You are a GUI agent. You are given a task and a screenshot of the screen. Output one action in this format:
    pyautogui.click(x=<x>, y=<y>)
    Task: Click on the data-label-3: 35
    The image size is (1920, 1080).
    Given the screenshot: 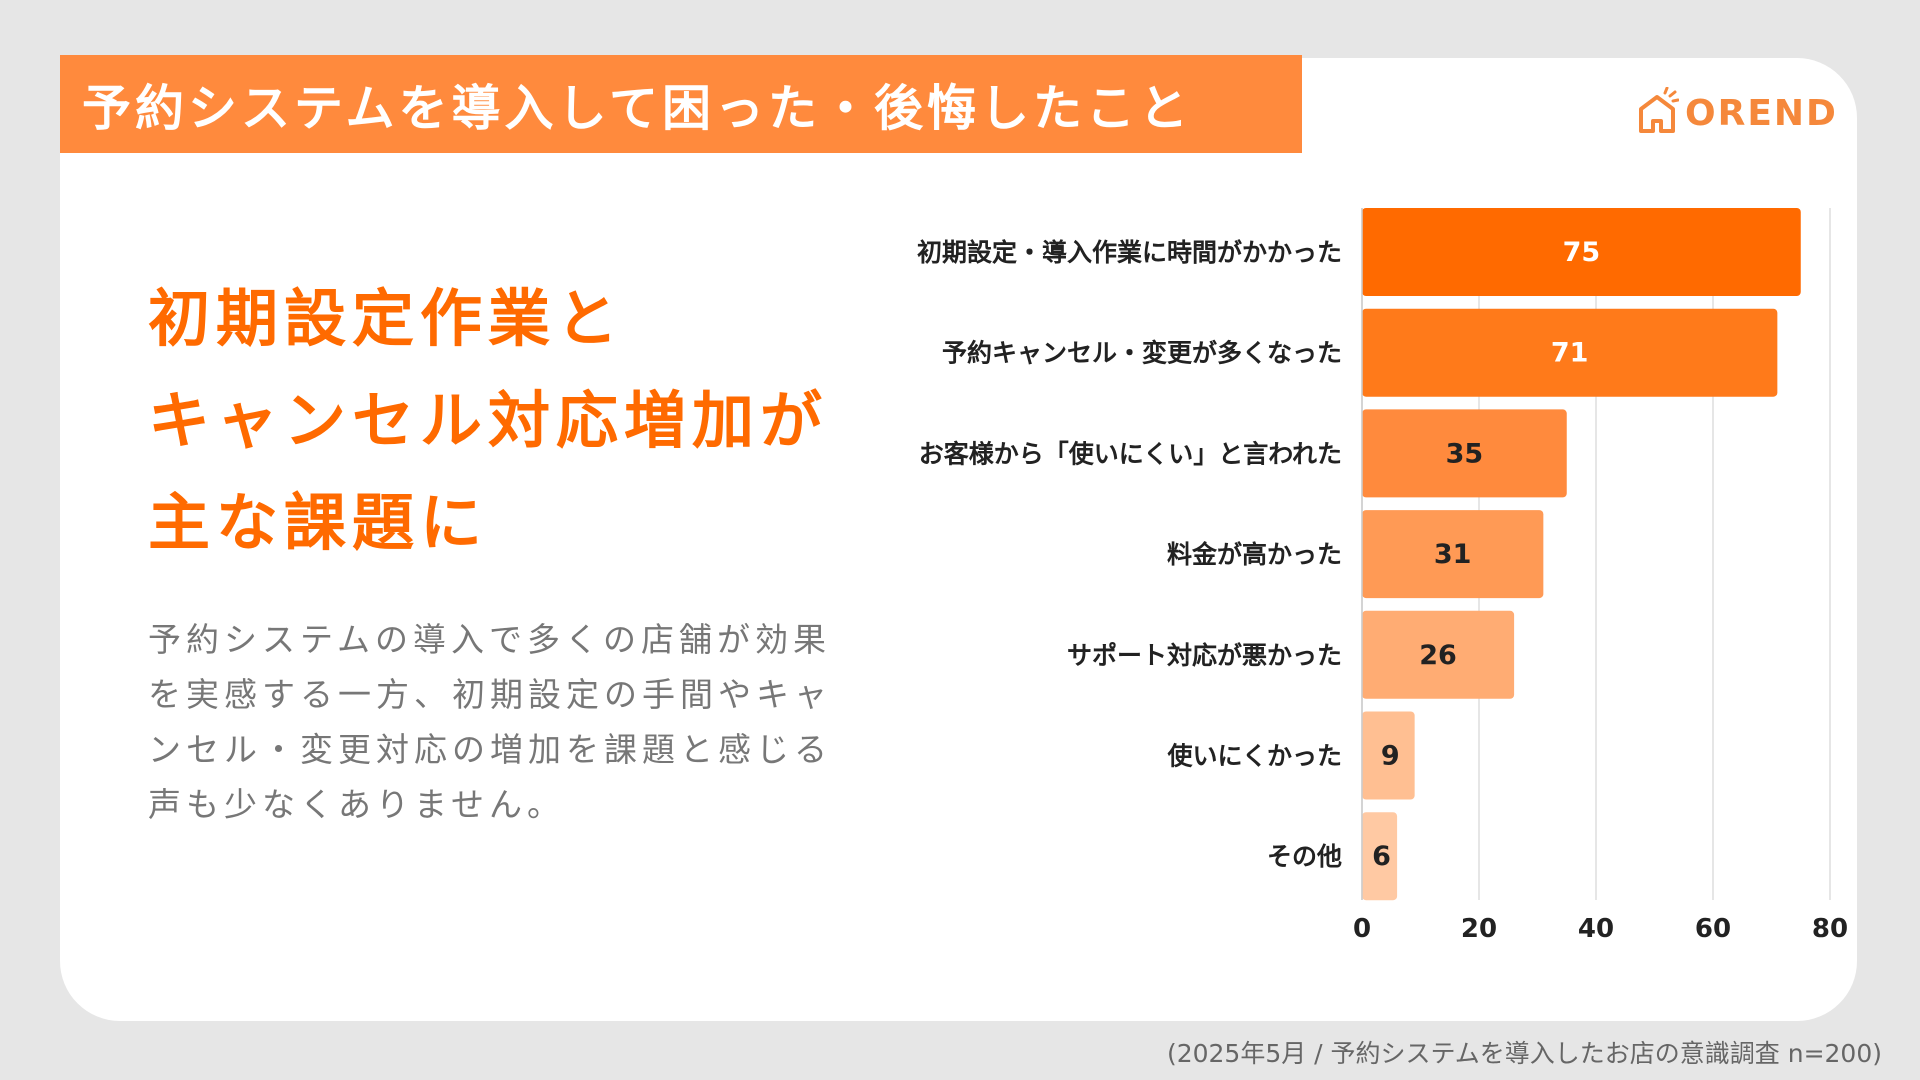 What is the action you would take?
    pyautogui.click(x=1465, y=453)
    